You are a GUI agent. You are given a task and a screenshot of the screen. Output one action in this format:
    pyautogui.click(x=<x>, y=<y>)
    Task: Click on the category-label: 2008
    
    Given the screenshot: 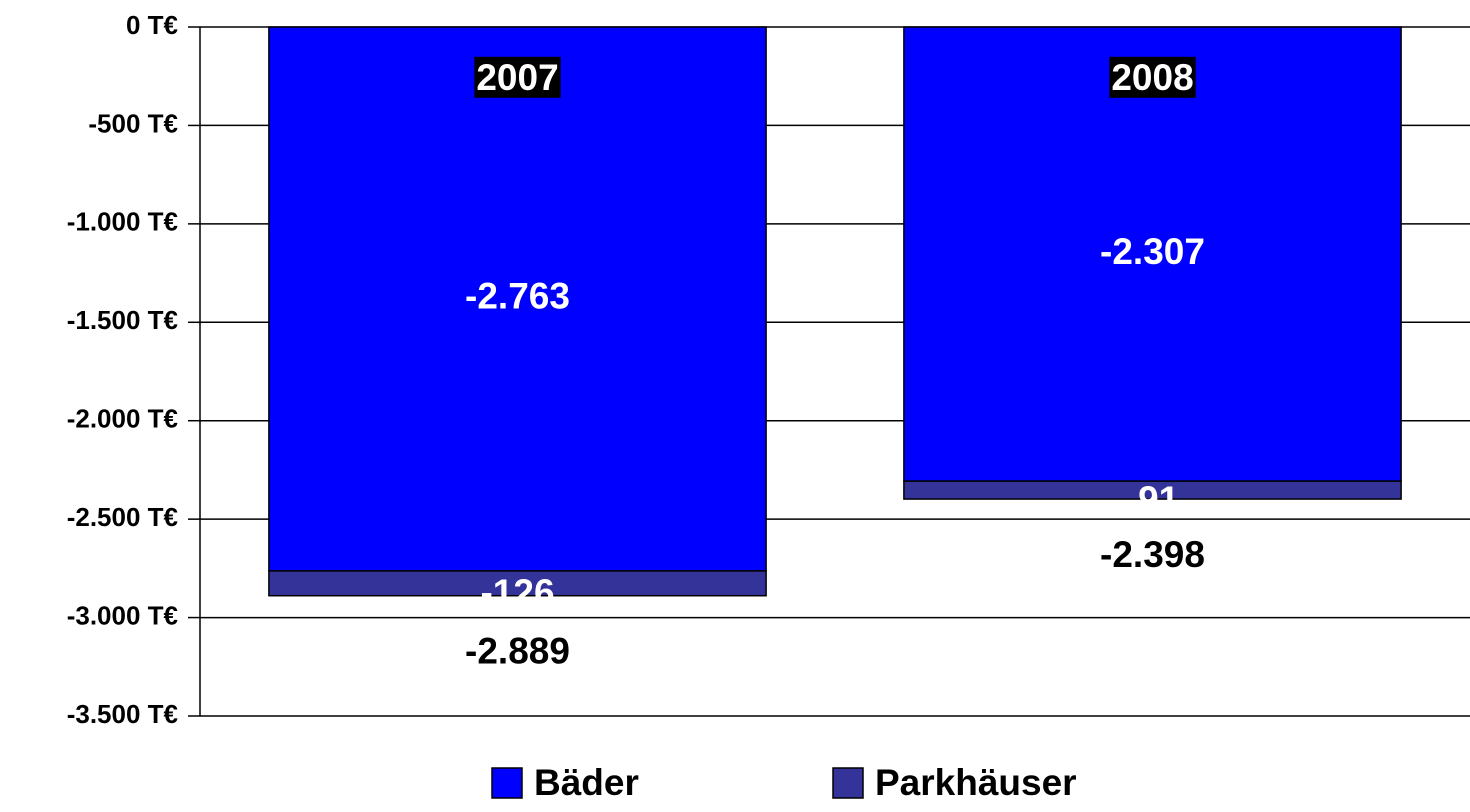 What is the action you would take?
    pyautogui.click(x=1152, y=77)
    